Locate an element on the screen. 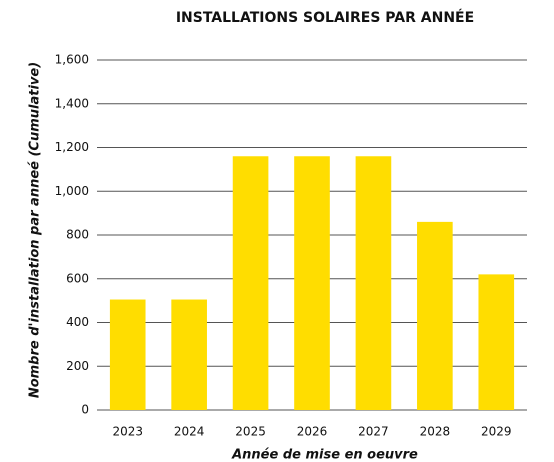  y-tick-label: 1,200 is located at coordinates (72, 147).